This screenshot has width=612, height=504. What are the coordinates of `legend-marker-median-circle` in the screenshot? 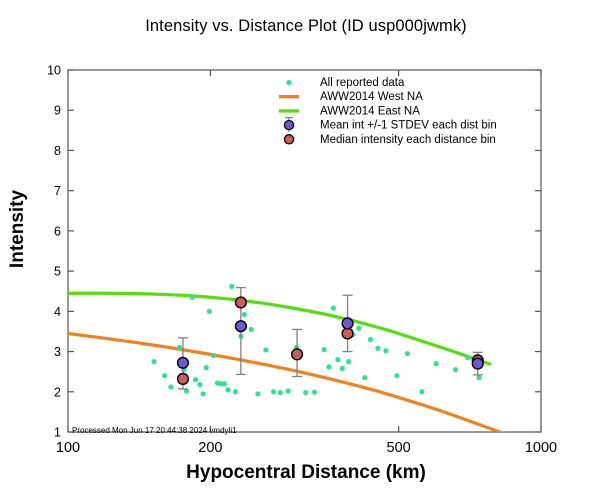 It's located at (289, 139).